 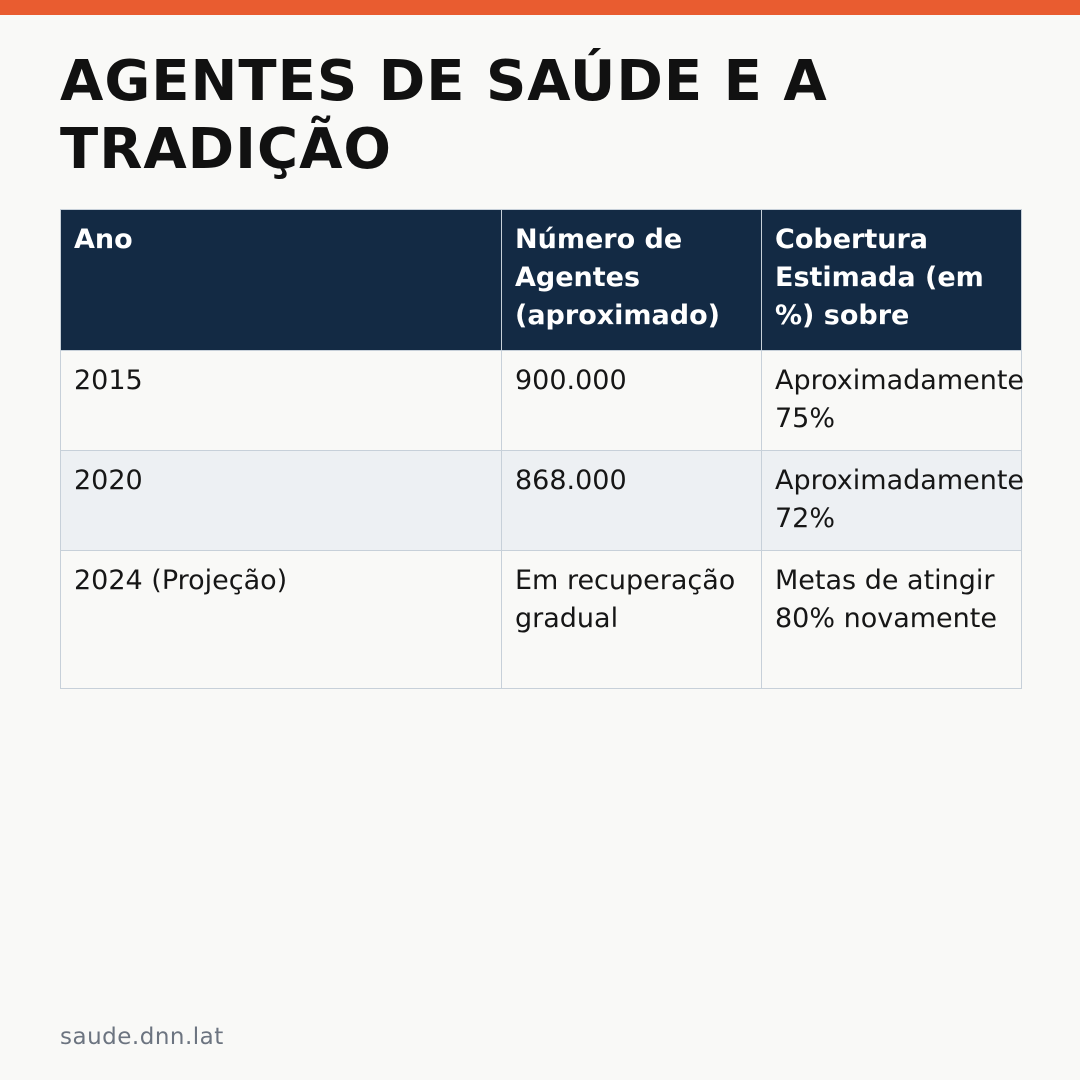 What do you see at coordinates (893, 500) in the screenshot?
I see `cell-cobertura: Aproximadamente 72%` at bounding box center [893, 500].